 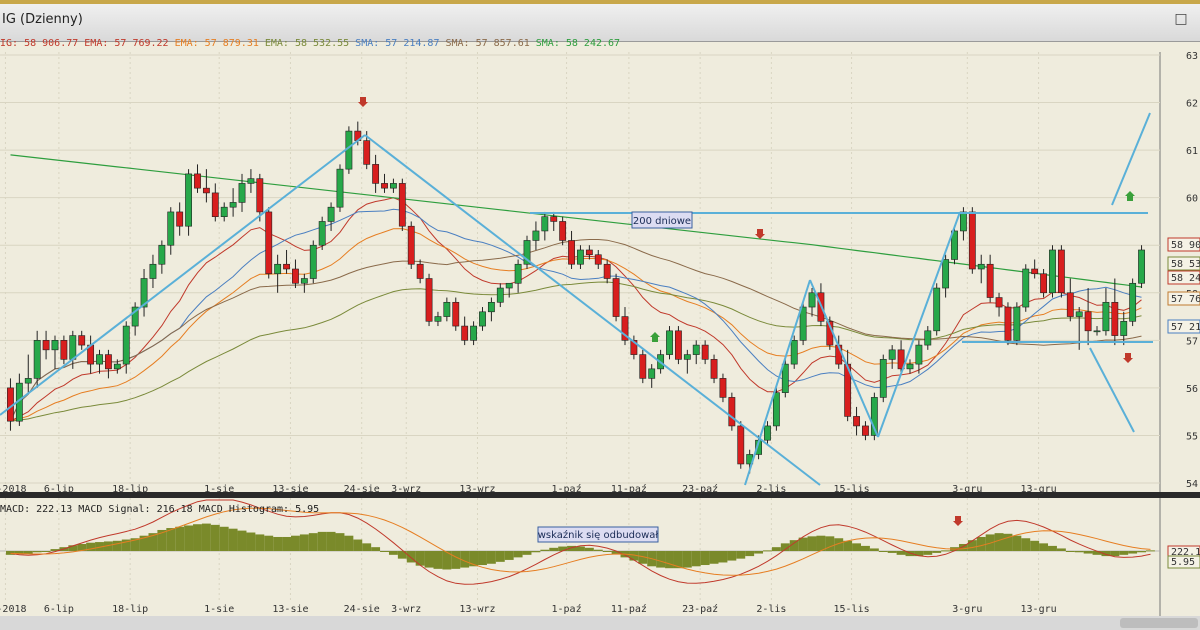 I want to click on macd-line, so click(x=580, y=542).